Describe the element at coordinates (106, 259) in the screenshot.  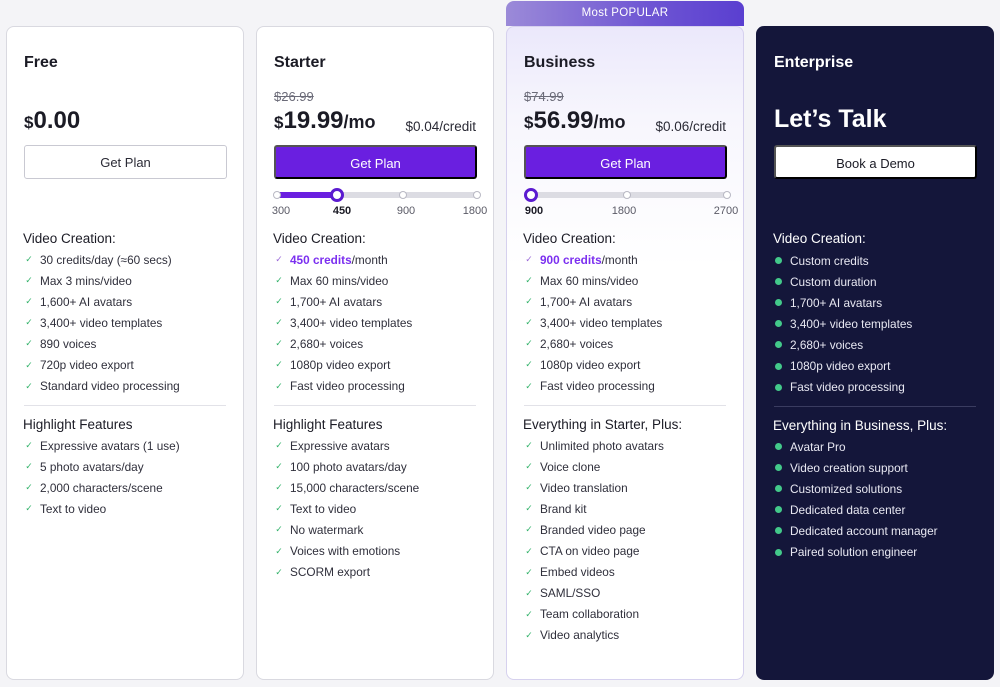
I see `list-item-label: 30 credits/day (≈60 secs)` at that location.